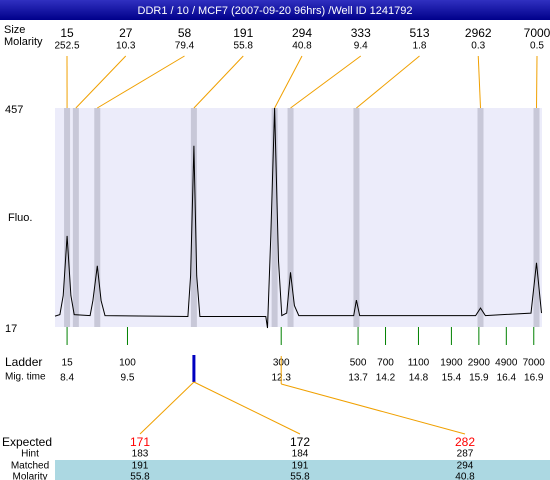 The height and width of the screenshot is (480, 550). I want to click on ladder-time: 13.7, so click(358, 378).